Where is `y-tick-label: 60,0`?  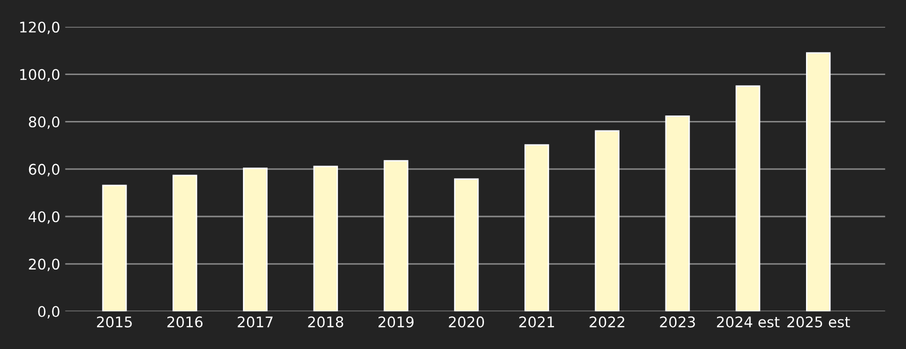 y-tick-label: 60,0 is located at coordinates (44, 170).